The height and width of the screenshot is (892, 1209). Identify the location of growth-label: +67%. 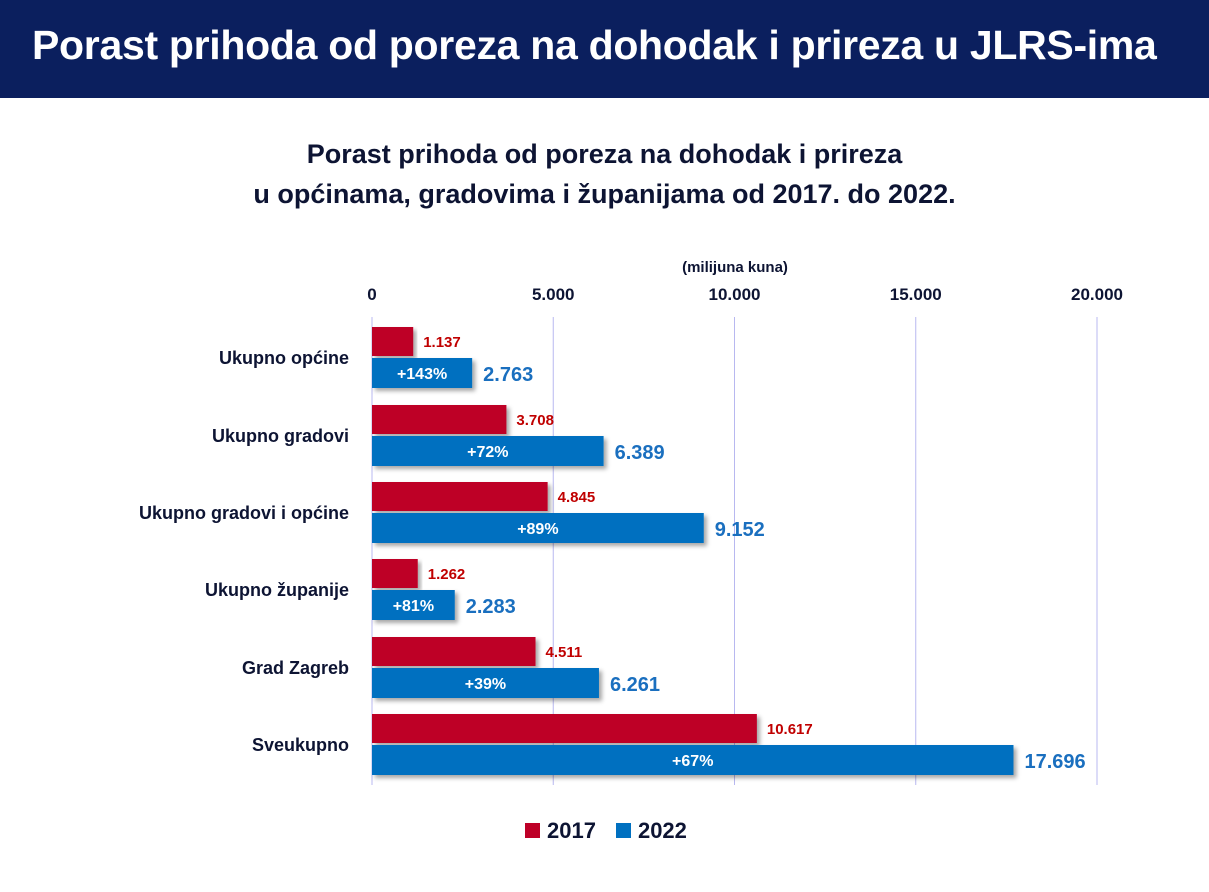
(692, 761).